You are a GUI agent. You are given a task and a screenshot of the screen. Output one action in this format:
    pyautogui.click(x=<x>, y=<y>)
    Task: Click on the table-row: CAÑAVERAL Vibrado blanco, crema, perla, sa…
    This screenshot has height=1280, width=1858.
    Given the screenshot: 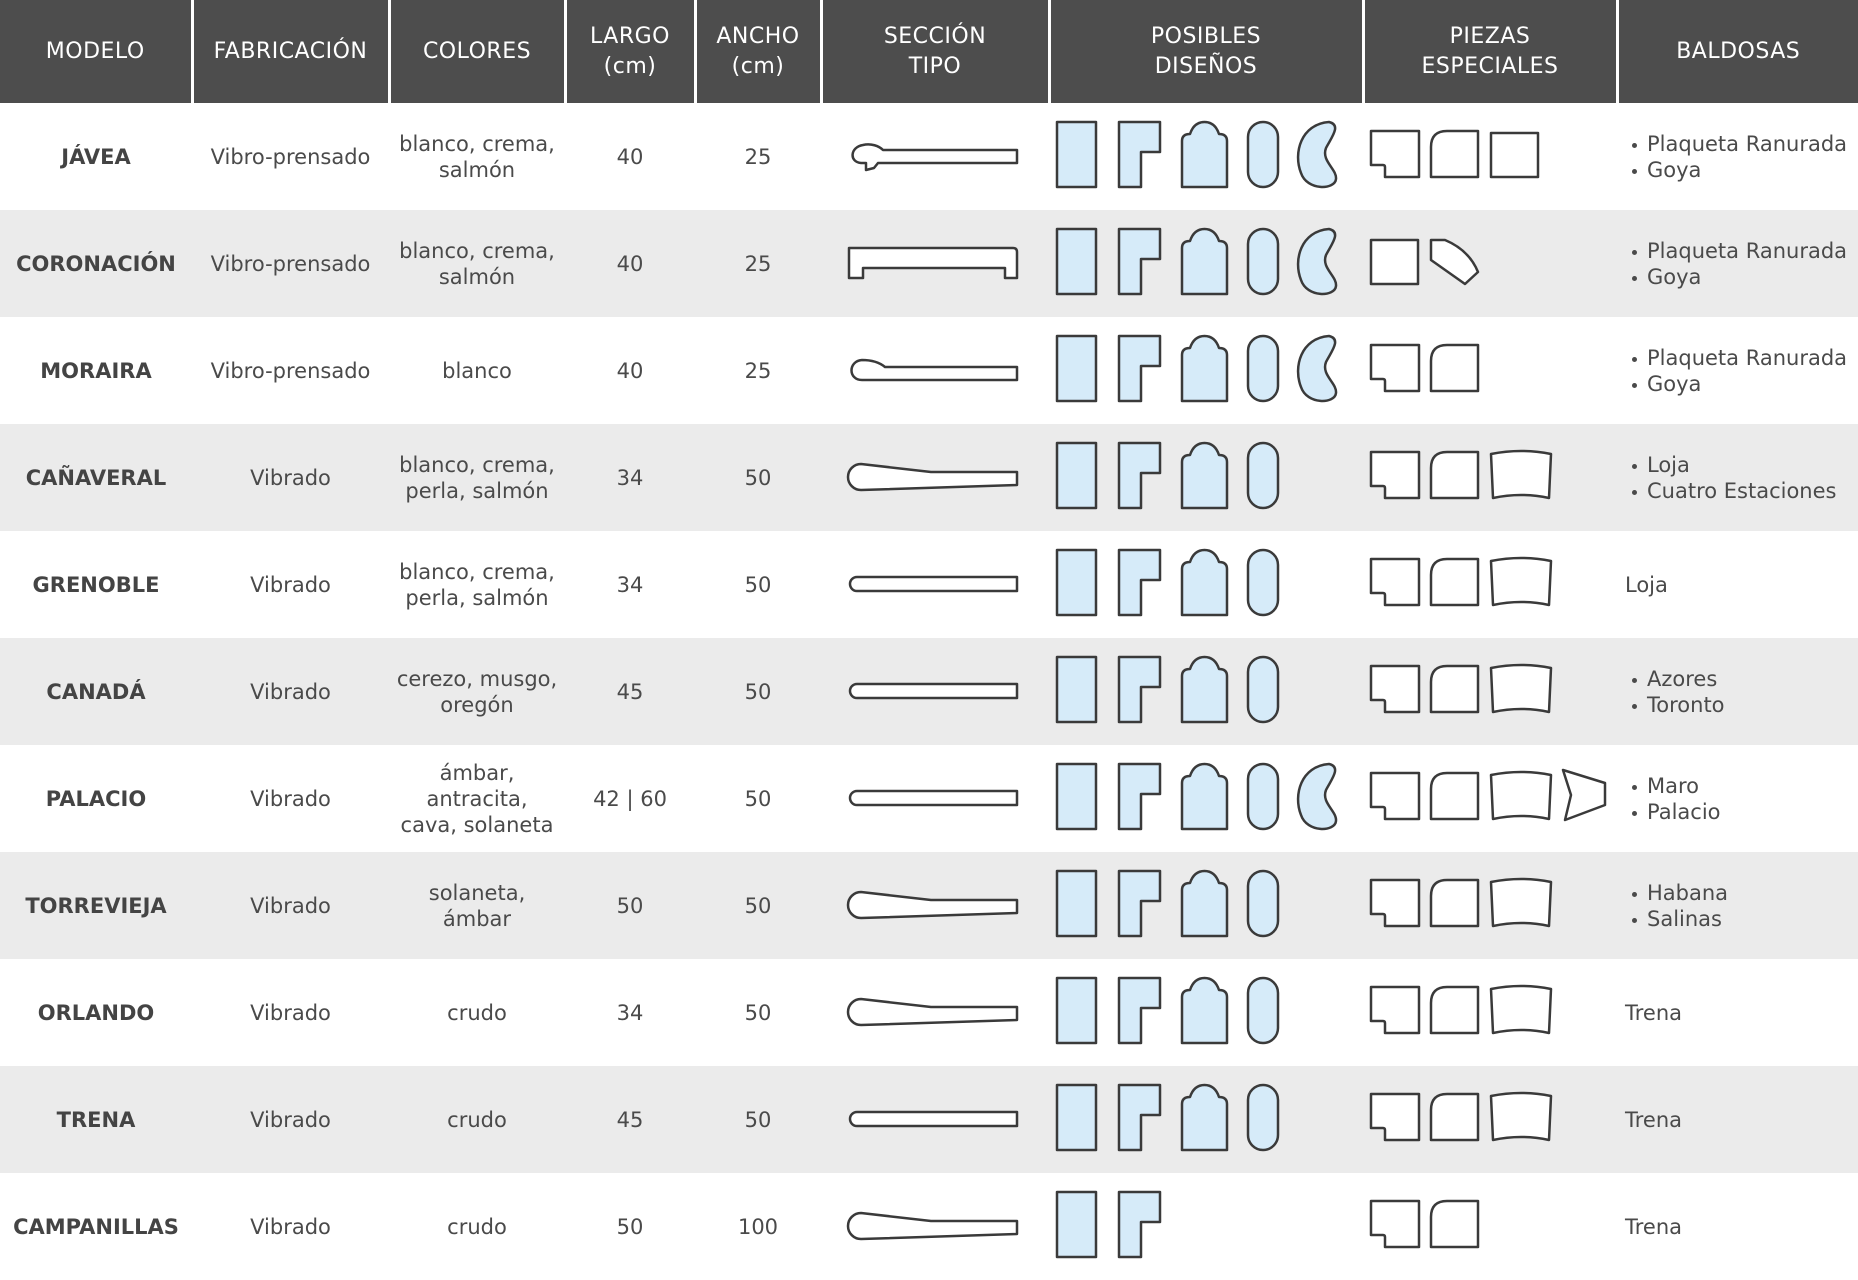 What is the action you would take?
    pyautogui.click(x=929, y=477)
    